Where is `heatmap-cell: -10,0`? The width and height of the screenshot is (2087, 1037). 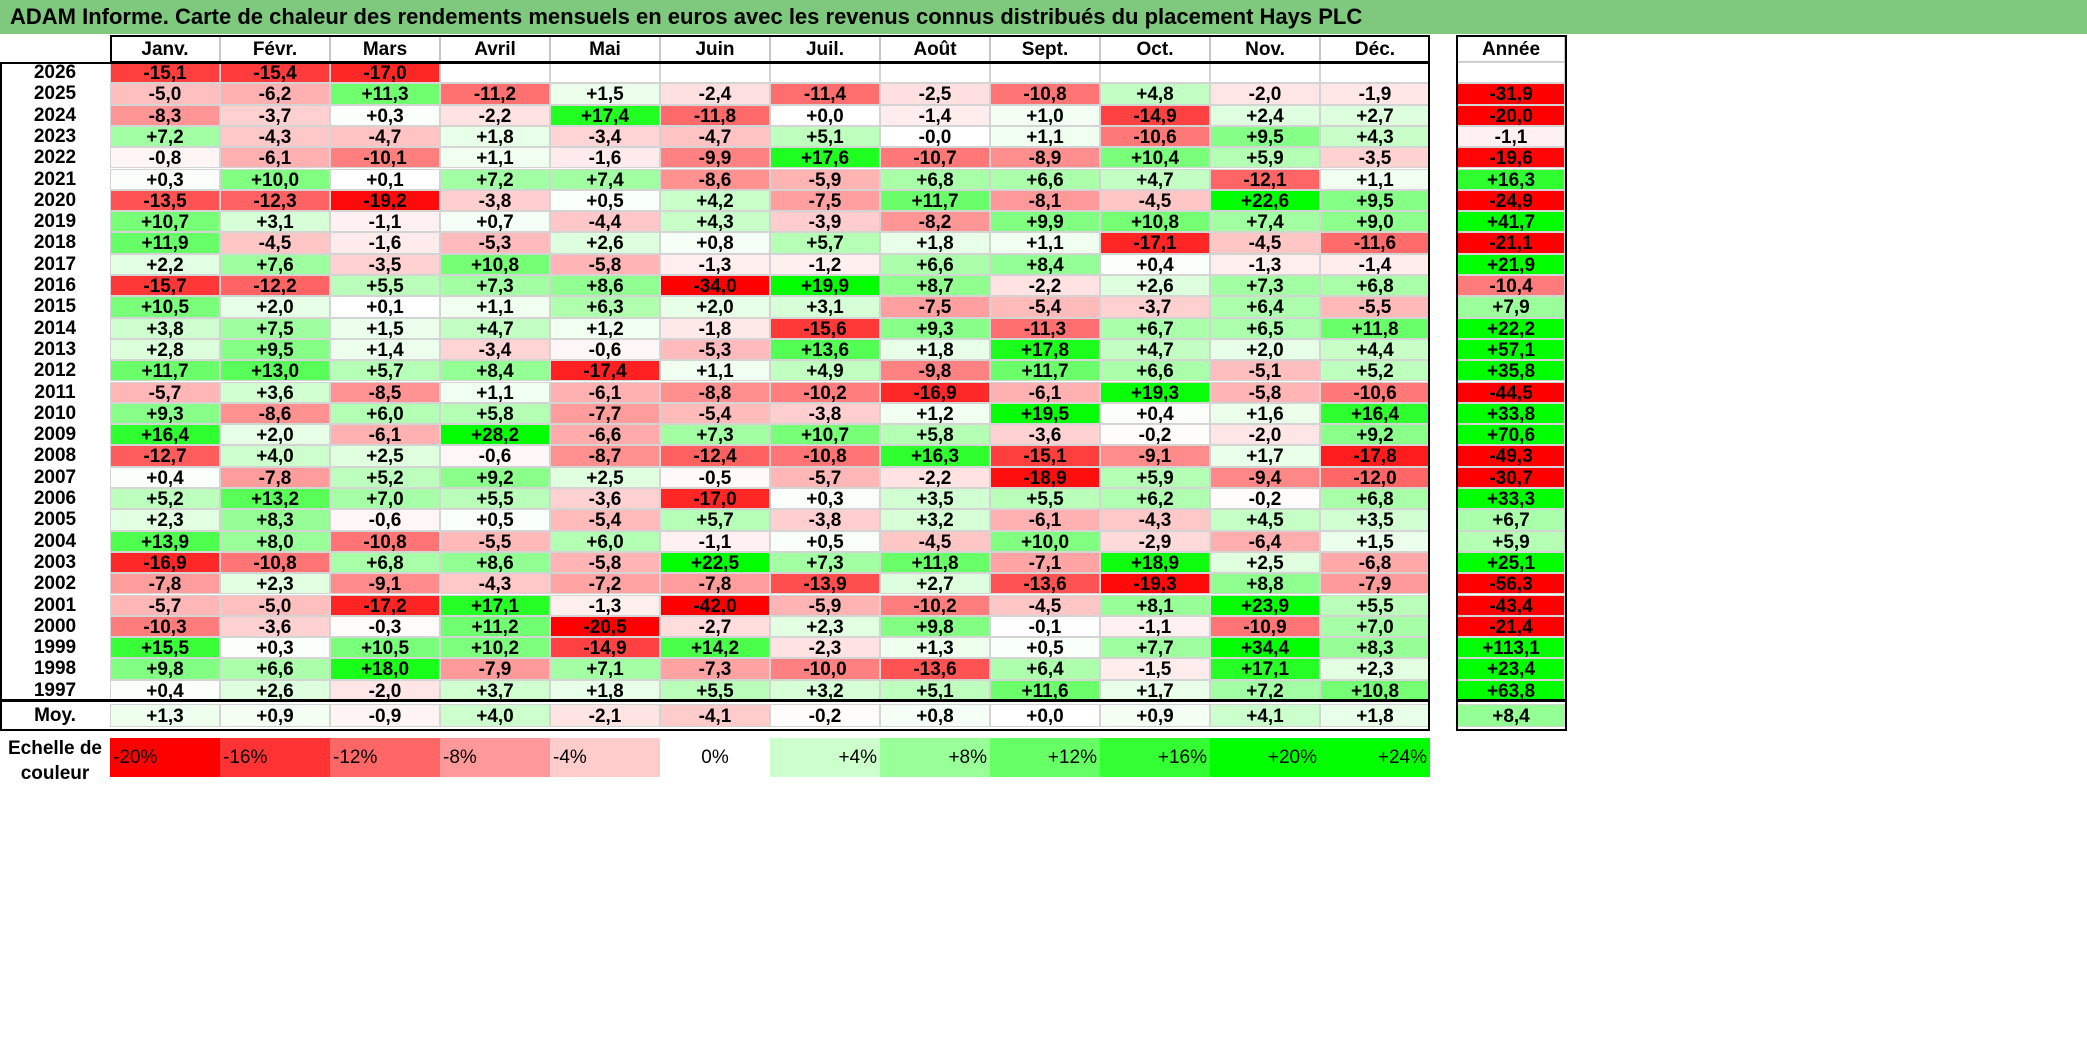
heatmap-cell: -10,0 is located at coordinates (825, 669).